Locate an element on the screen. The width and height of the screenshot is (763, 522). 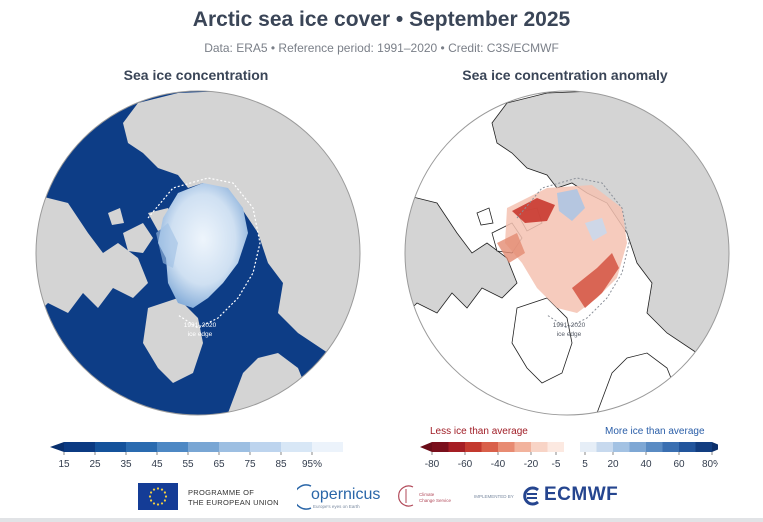
colorbar-tick-label: 25 is located at coordinates (95, 464).